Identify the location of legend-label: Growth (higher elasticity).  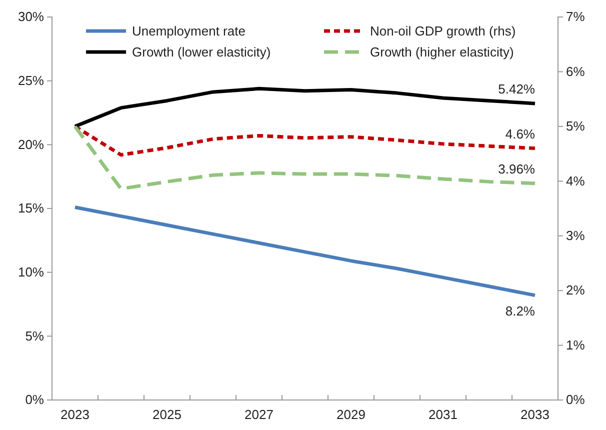
(442, 52).